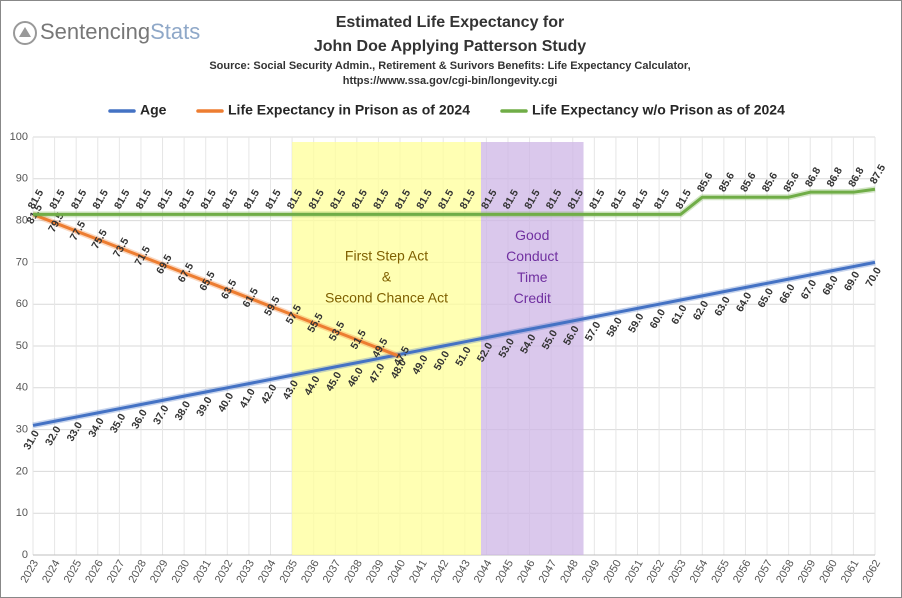 This screenshot has height=598, width=902. What do you see at coordinates (22, 304) in the screenshot?
I see `y-tick-label: 60` at bounding box center [22, 304].